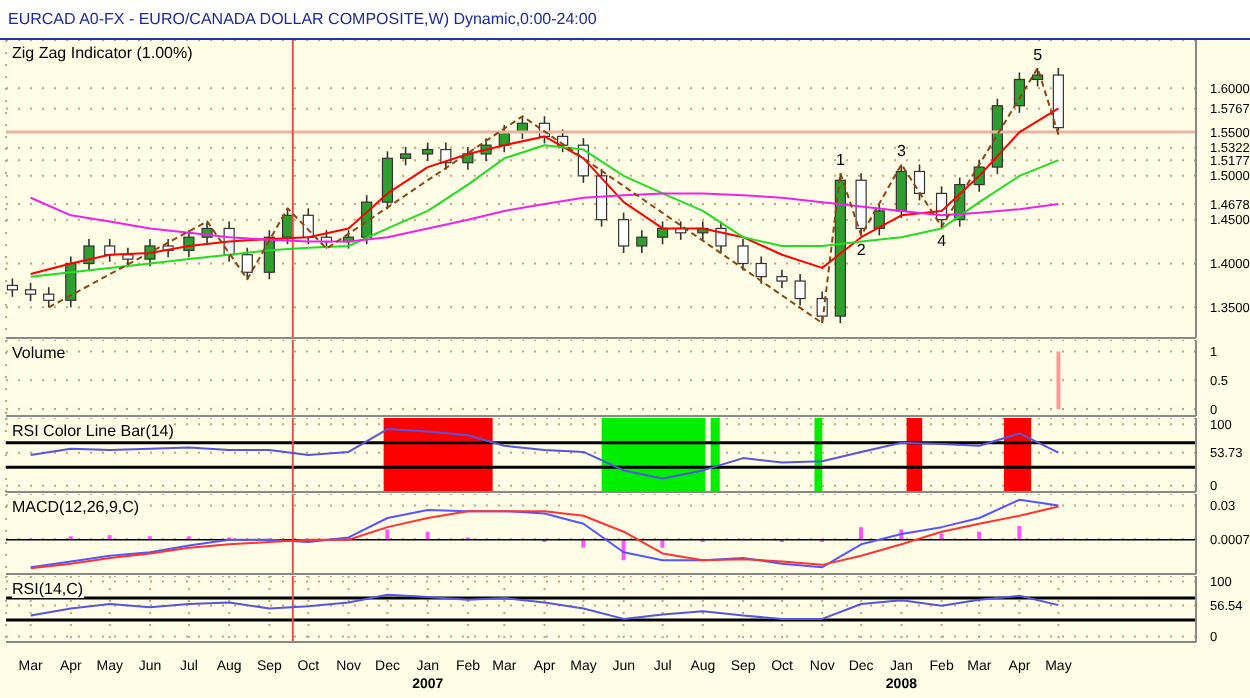 The width and height of the screenshot is (1250, 698). What do you see at coordinates (76, 507) in the screenshot?
I see `chart-title: MACD(12,26,9,C)` at bounding box center [76, 507].